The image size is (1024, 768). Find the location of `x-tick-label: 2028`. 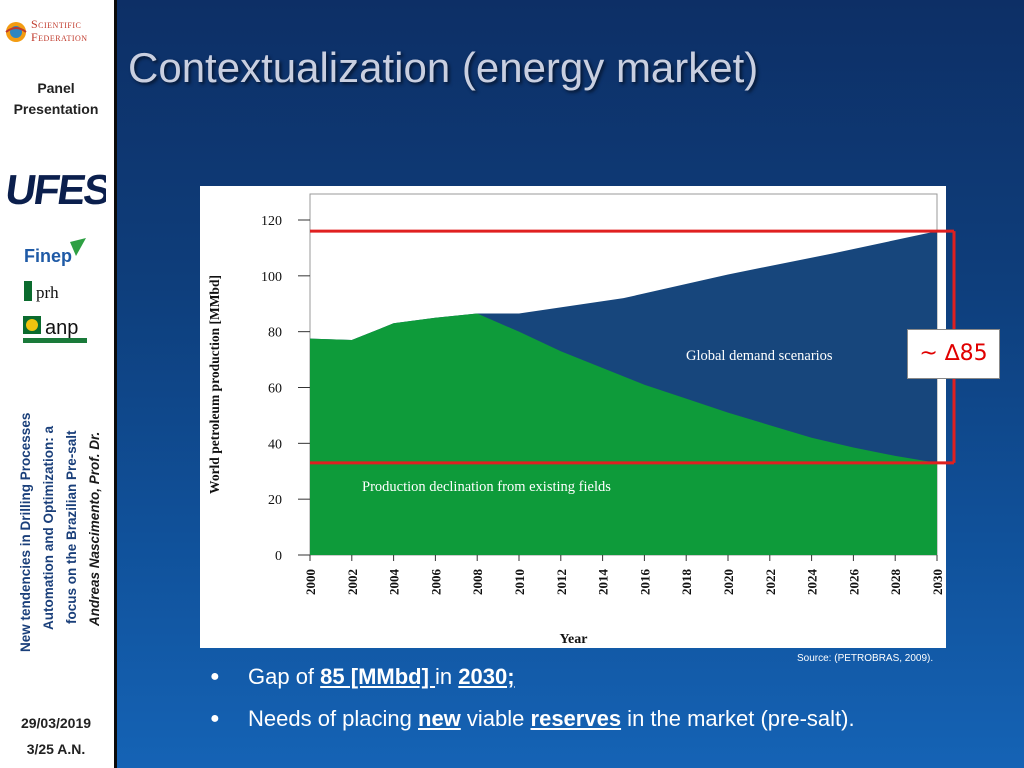

x-tick-label: 2028 is located at coordinates (895, 582).